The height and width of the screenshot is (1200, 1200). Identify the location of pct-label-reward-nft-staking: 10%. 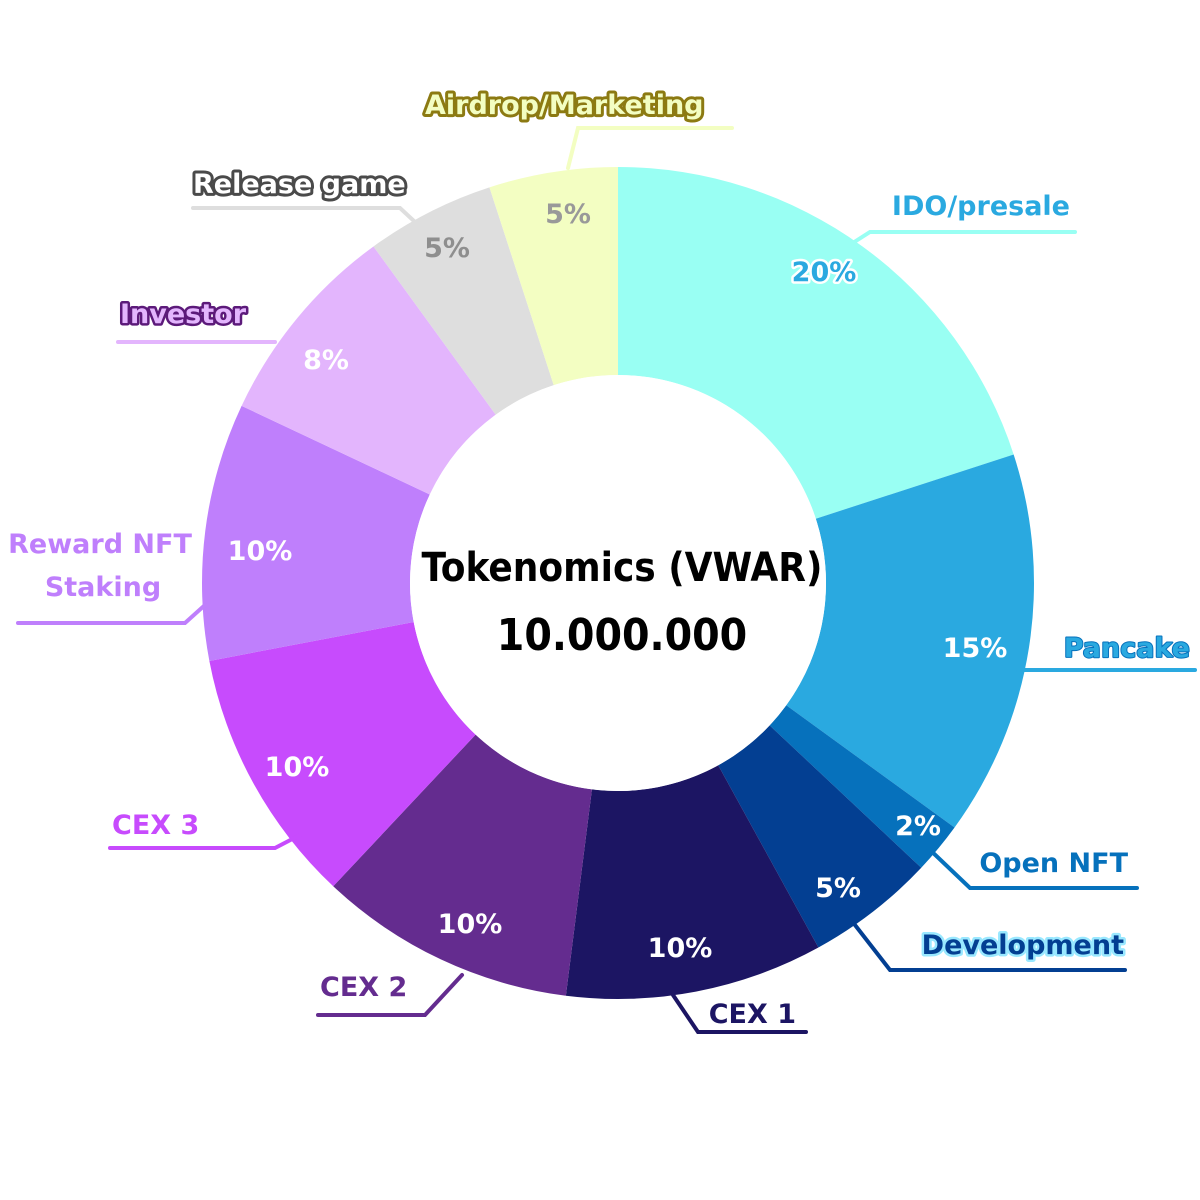
(260, 551).